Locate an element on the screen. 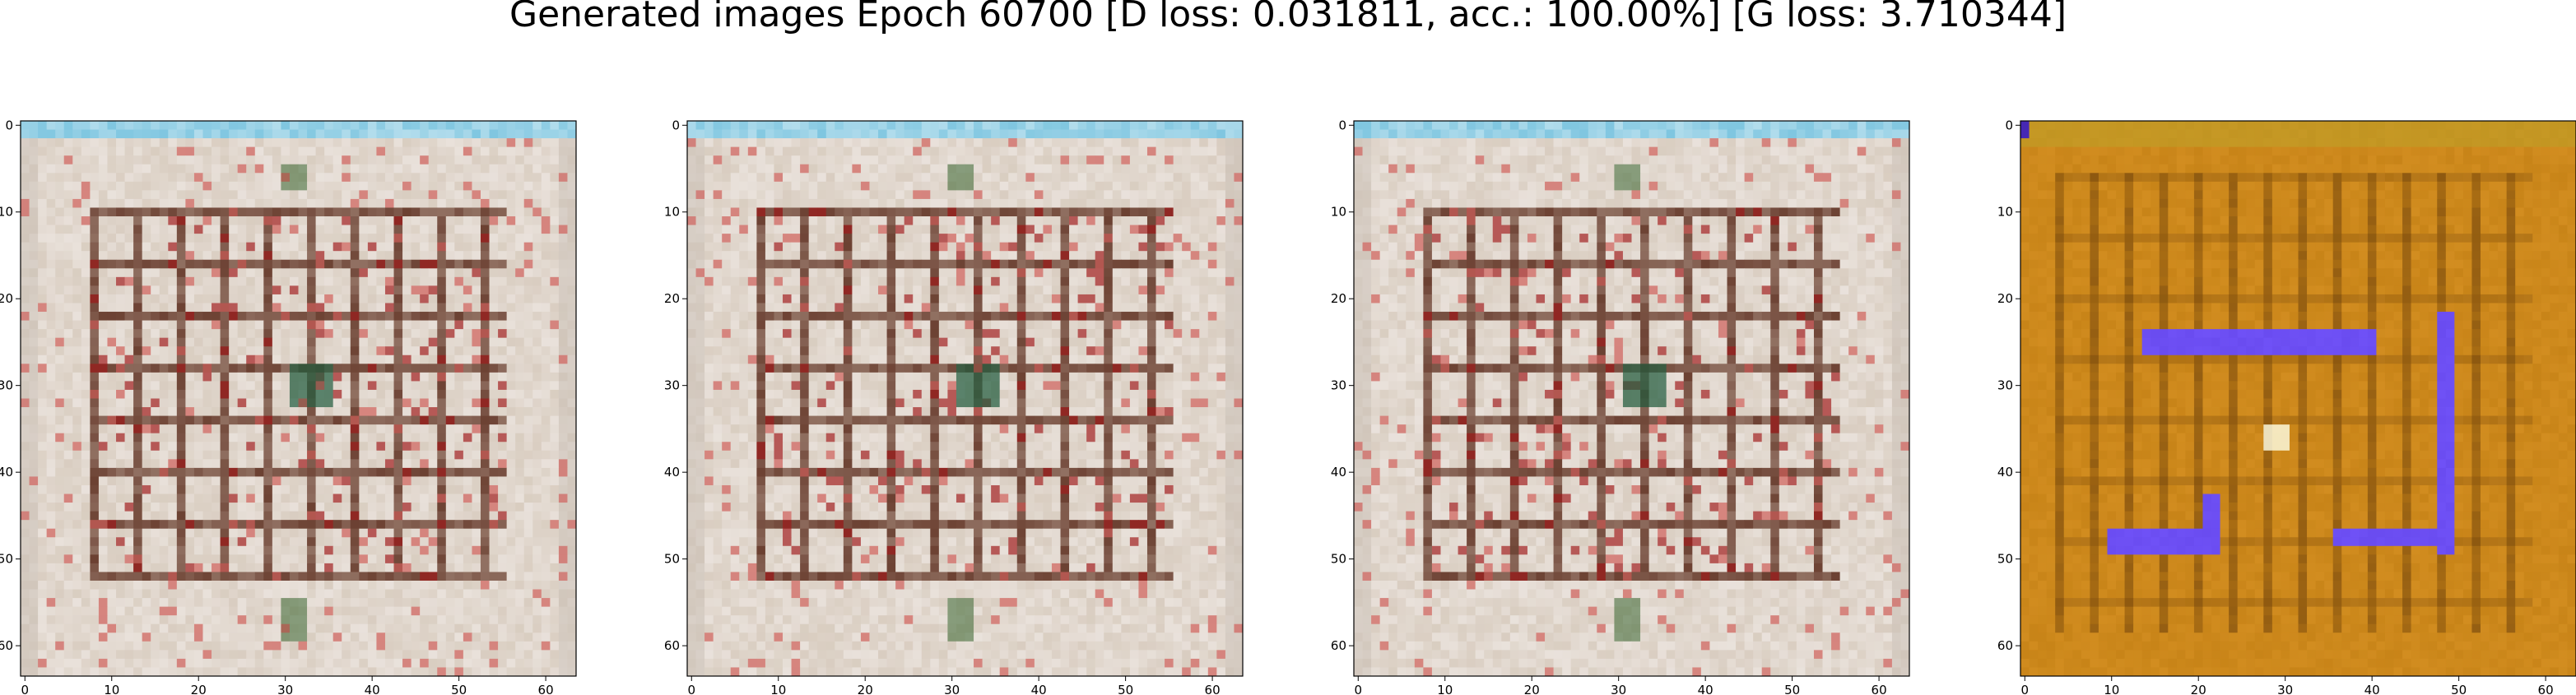  y-tick-label: 10 is located at coordinates (6, 212).